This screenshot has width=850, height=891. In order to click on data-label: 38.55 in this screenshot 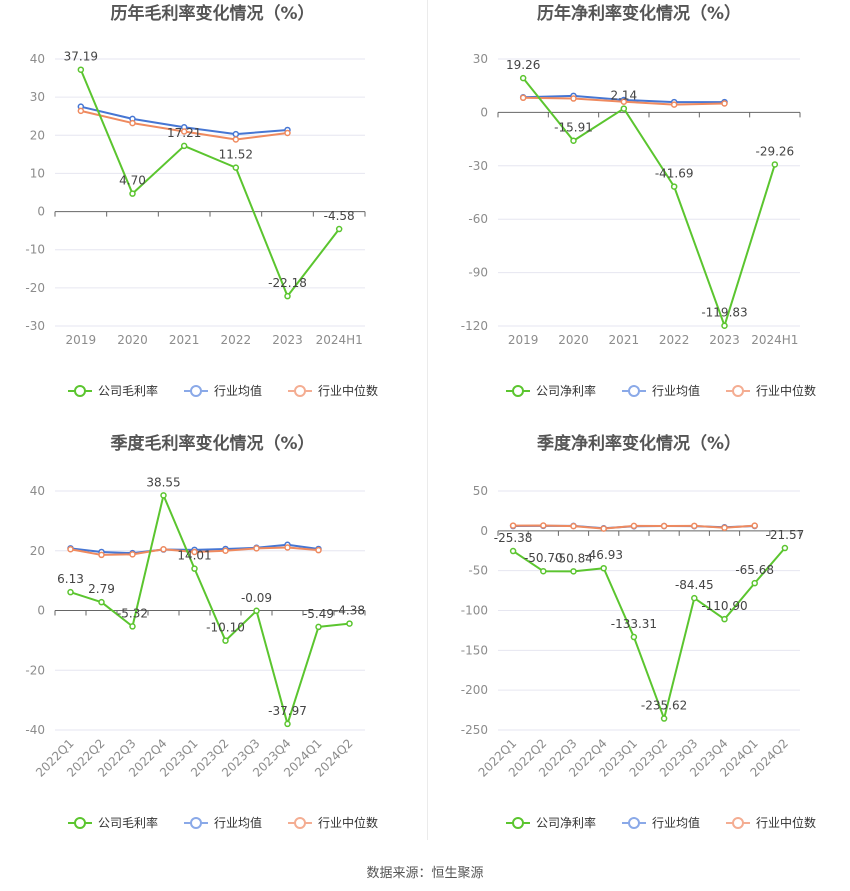, I will do `click(163, 482)`.